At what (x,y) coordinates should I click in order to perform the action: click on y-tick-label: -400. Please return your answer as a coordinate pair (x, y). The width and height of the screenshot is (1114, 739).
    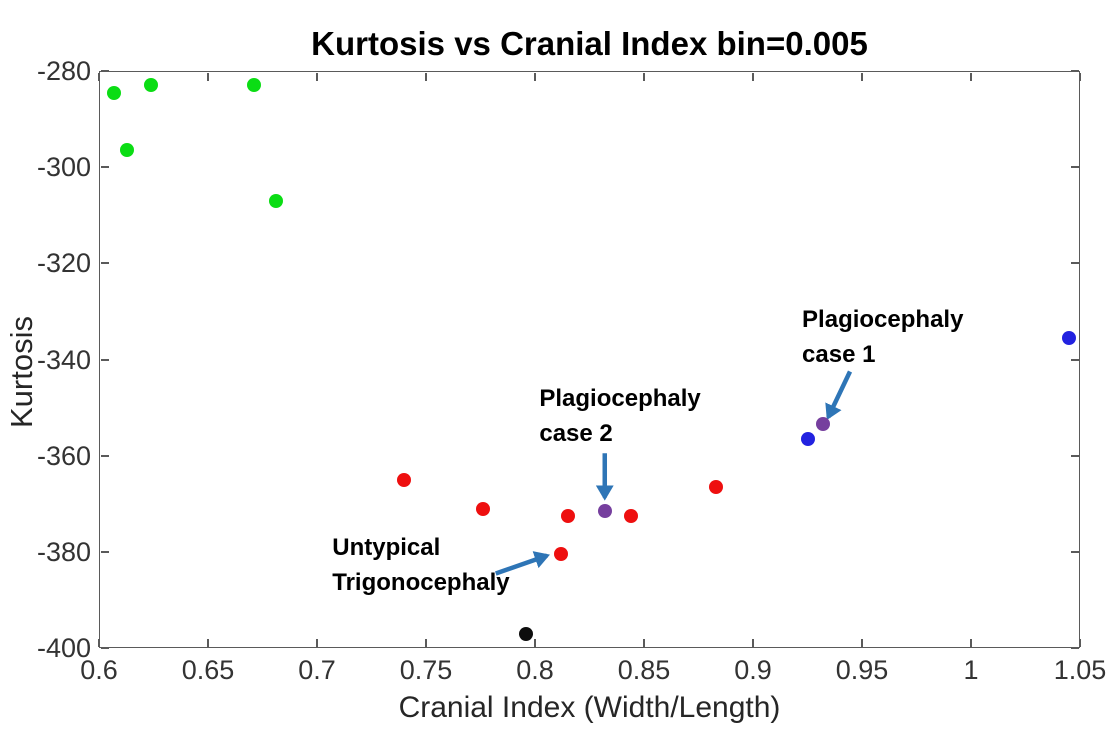
    Looking at the image, I should click on (63, 648).